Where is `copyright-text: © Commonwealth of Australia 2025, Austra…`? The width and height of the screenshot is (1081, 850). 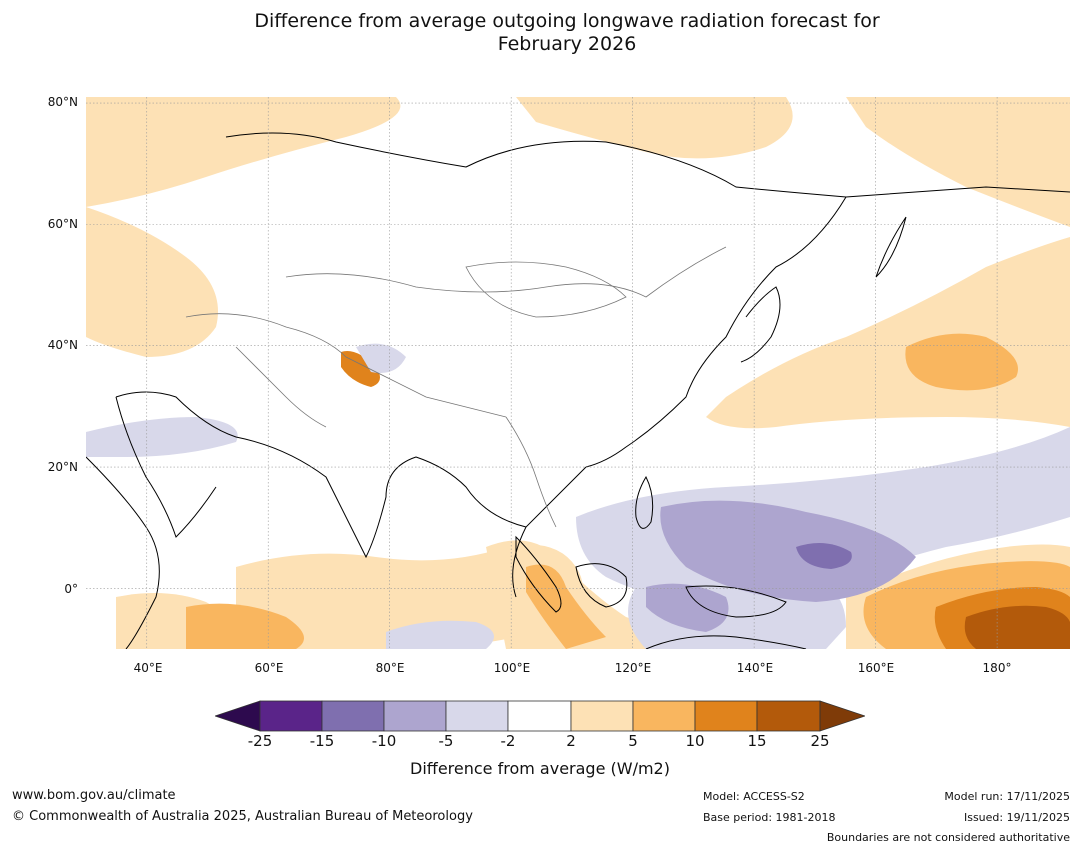
copyright-text: © Commonwealth of Australia 2025, Austra… is located at coordinates (242, 816).